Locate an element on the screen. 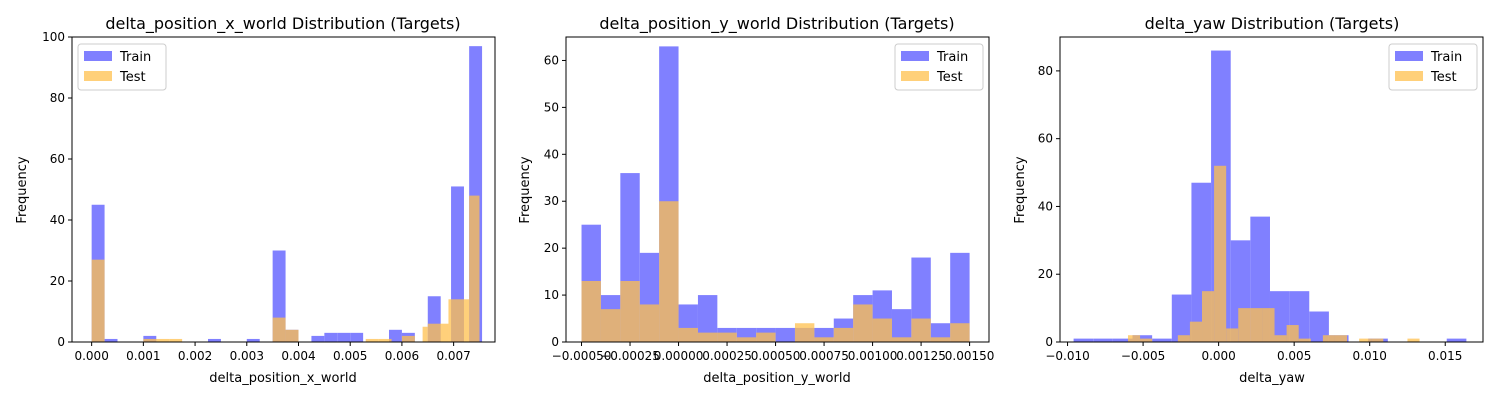 The width and height of the screenshot is (1500, 400). x-axis-label: delta_position_x_world is located at coordinates (282, 378).